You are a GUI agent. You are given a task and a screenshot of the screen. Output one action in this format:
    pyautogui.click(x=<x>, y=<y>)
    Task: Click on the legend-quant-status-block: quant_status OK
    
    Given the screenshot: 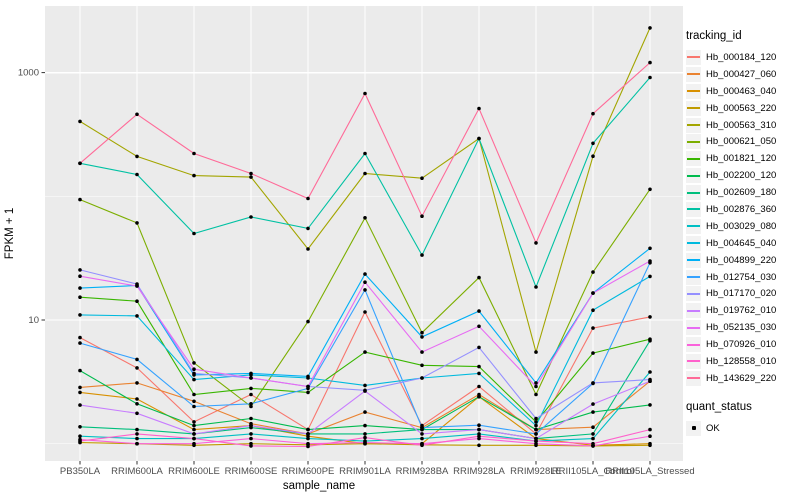 What is the action you would take?
    pyautogui.click(x=742, y=419)
    